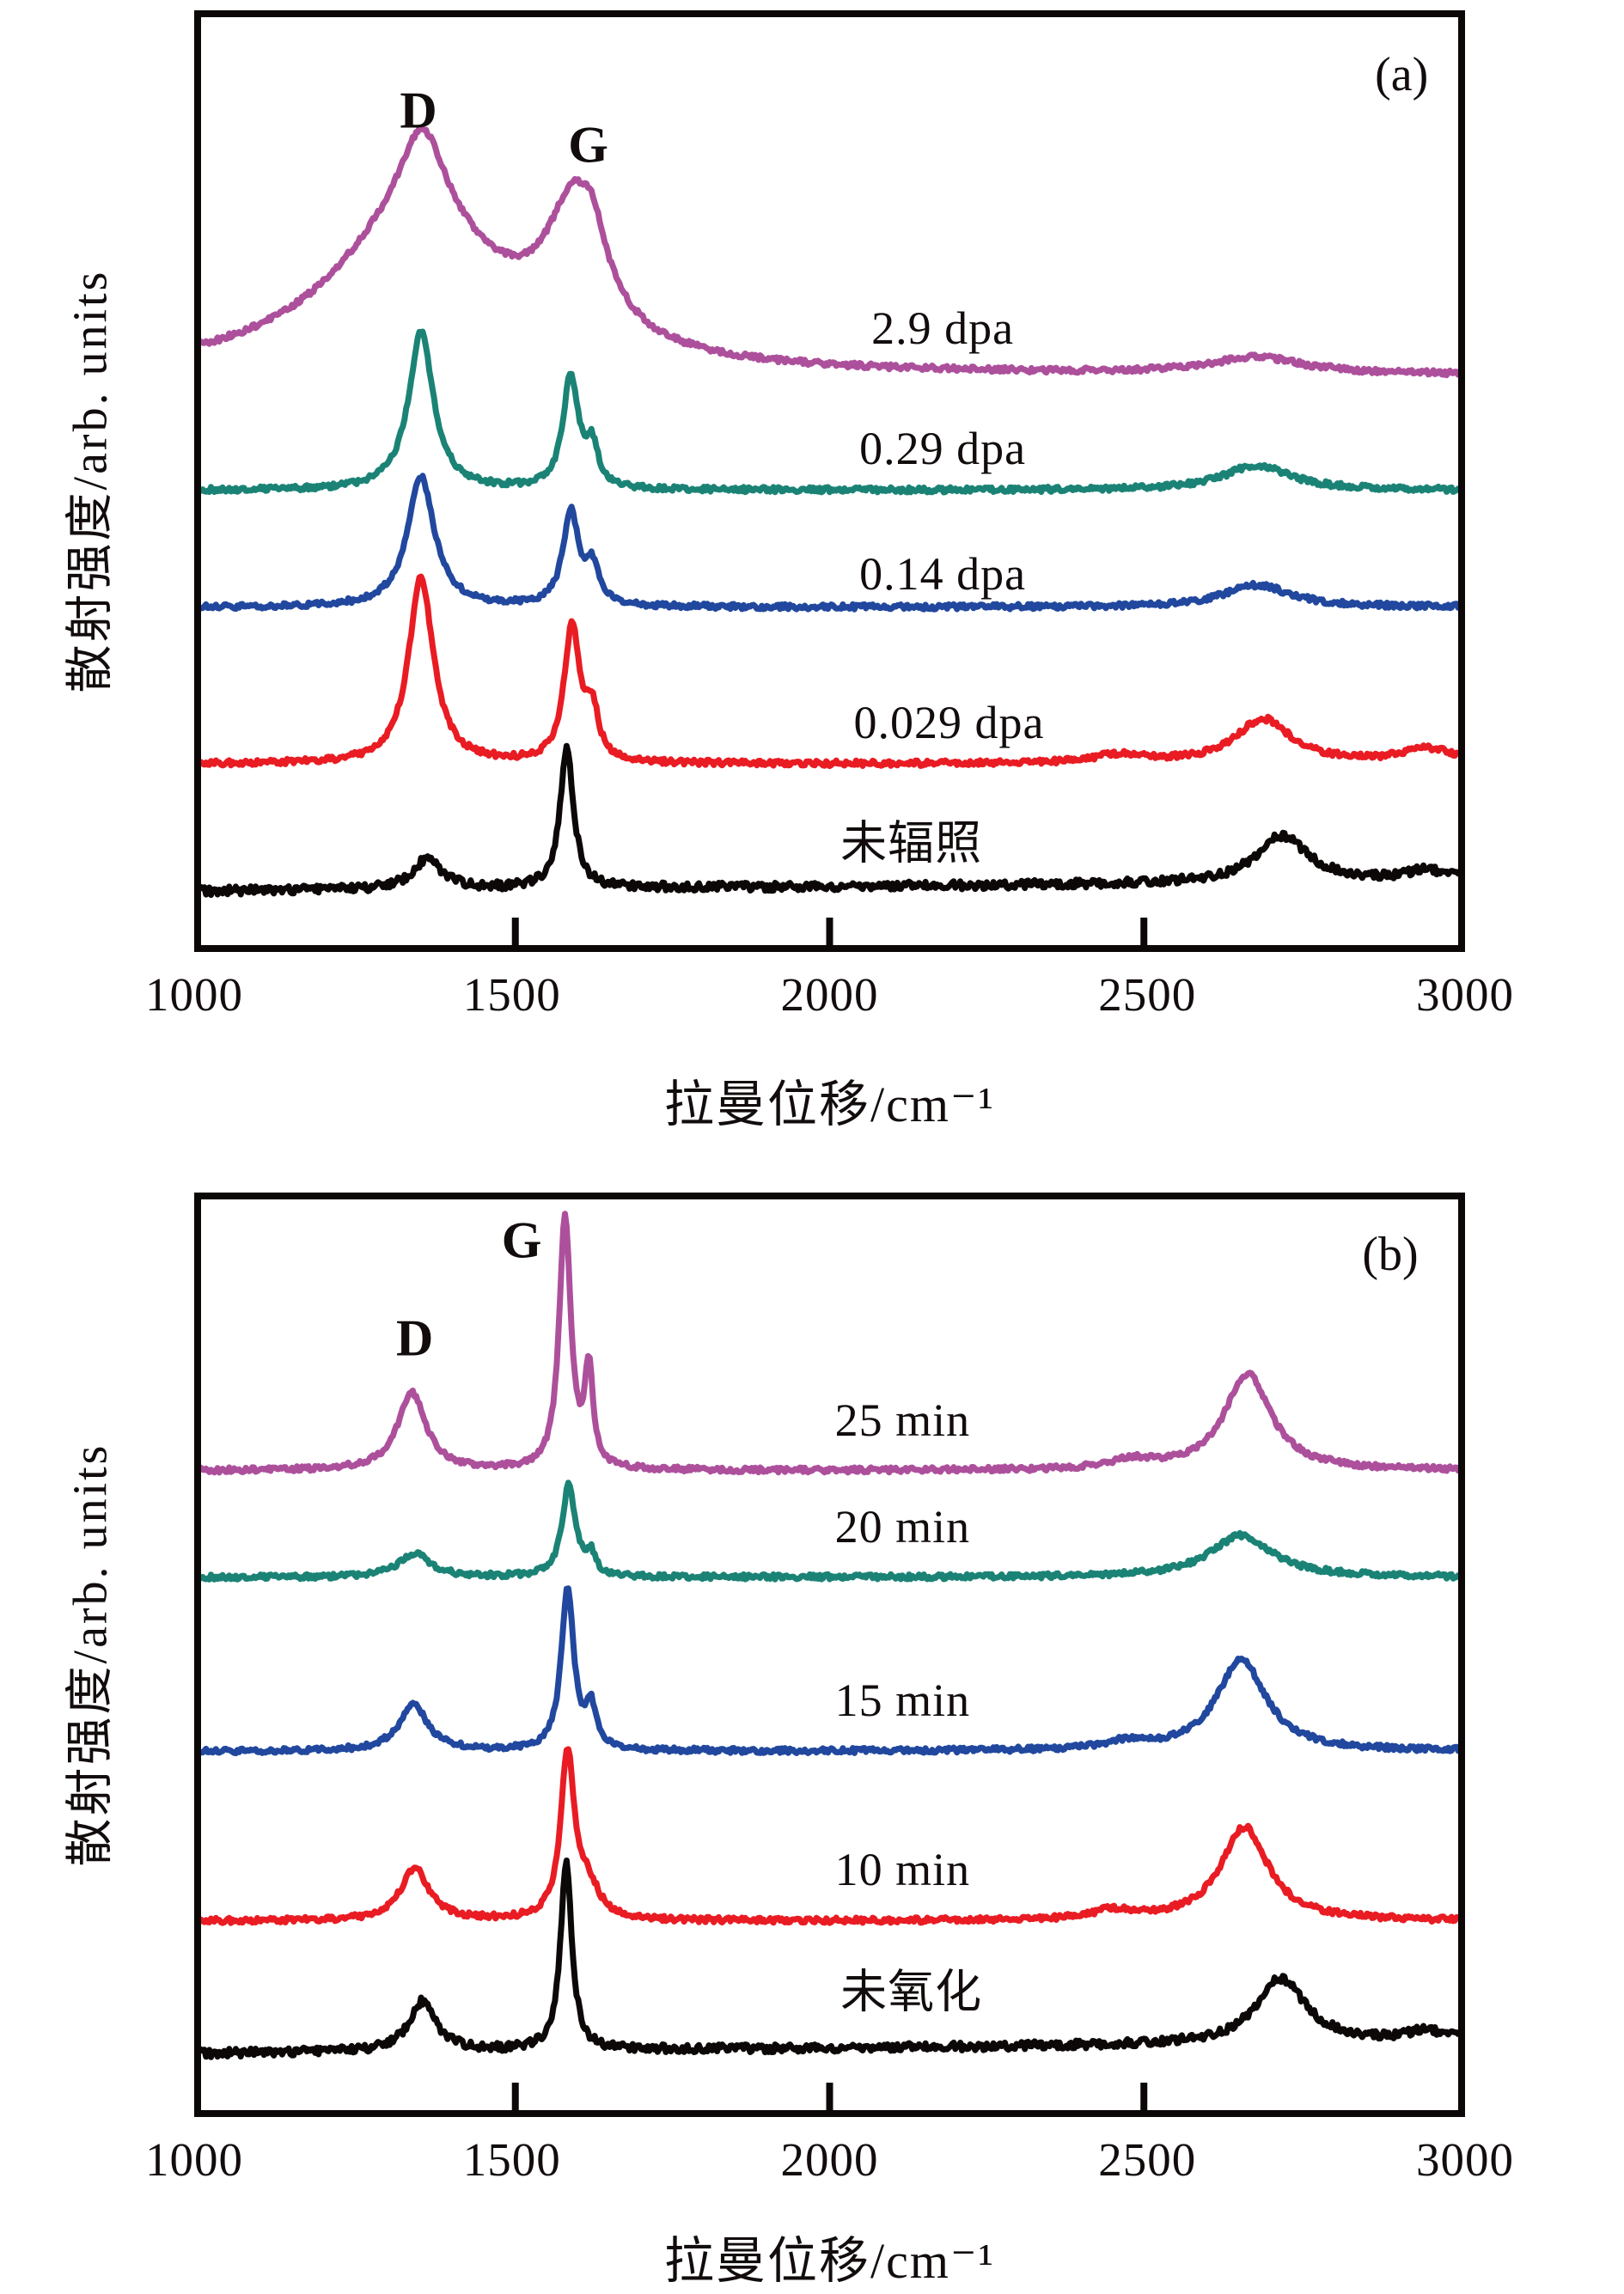 Image resolution: width=1624 pixels, height=2294 pixels. What do you see at coordinates (943, 449) in the screenshot?
I see `curve-label-0p29-dpa: 0.29 dpa` at bounding box center [943, 449].